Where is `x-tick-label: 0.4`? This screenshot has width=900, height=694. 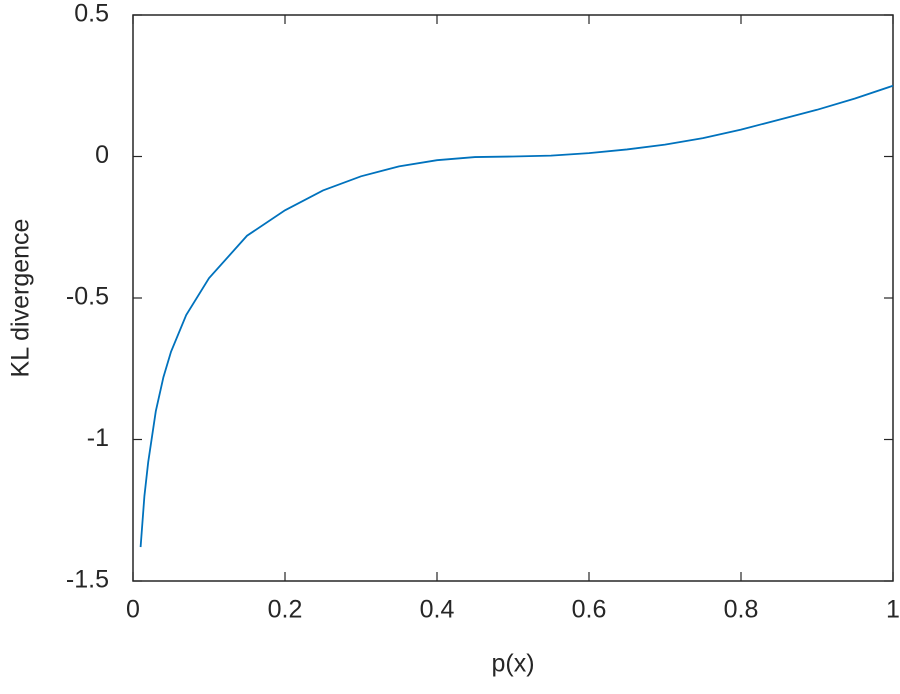 x-tick-label: 0.4 is located at coordinates (437, 610).